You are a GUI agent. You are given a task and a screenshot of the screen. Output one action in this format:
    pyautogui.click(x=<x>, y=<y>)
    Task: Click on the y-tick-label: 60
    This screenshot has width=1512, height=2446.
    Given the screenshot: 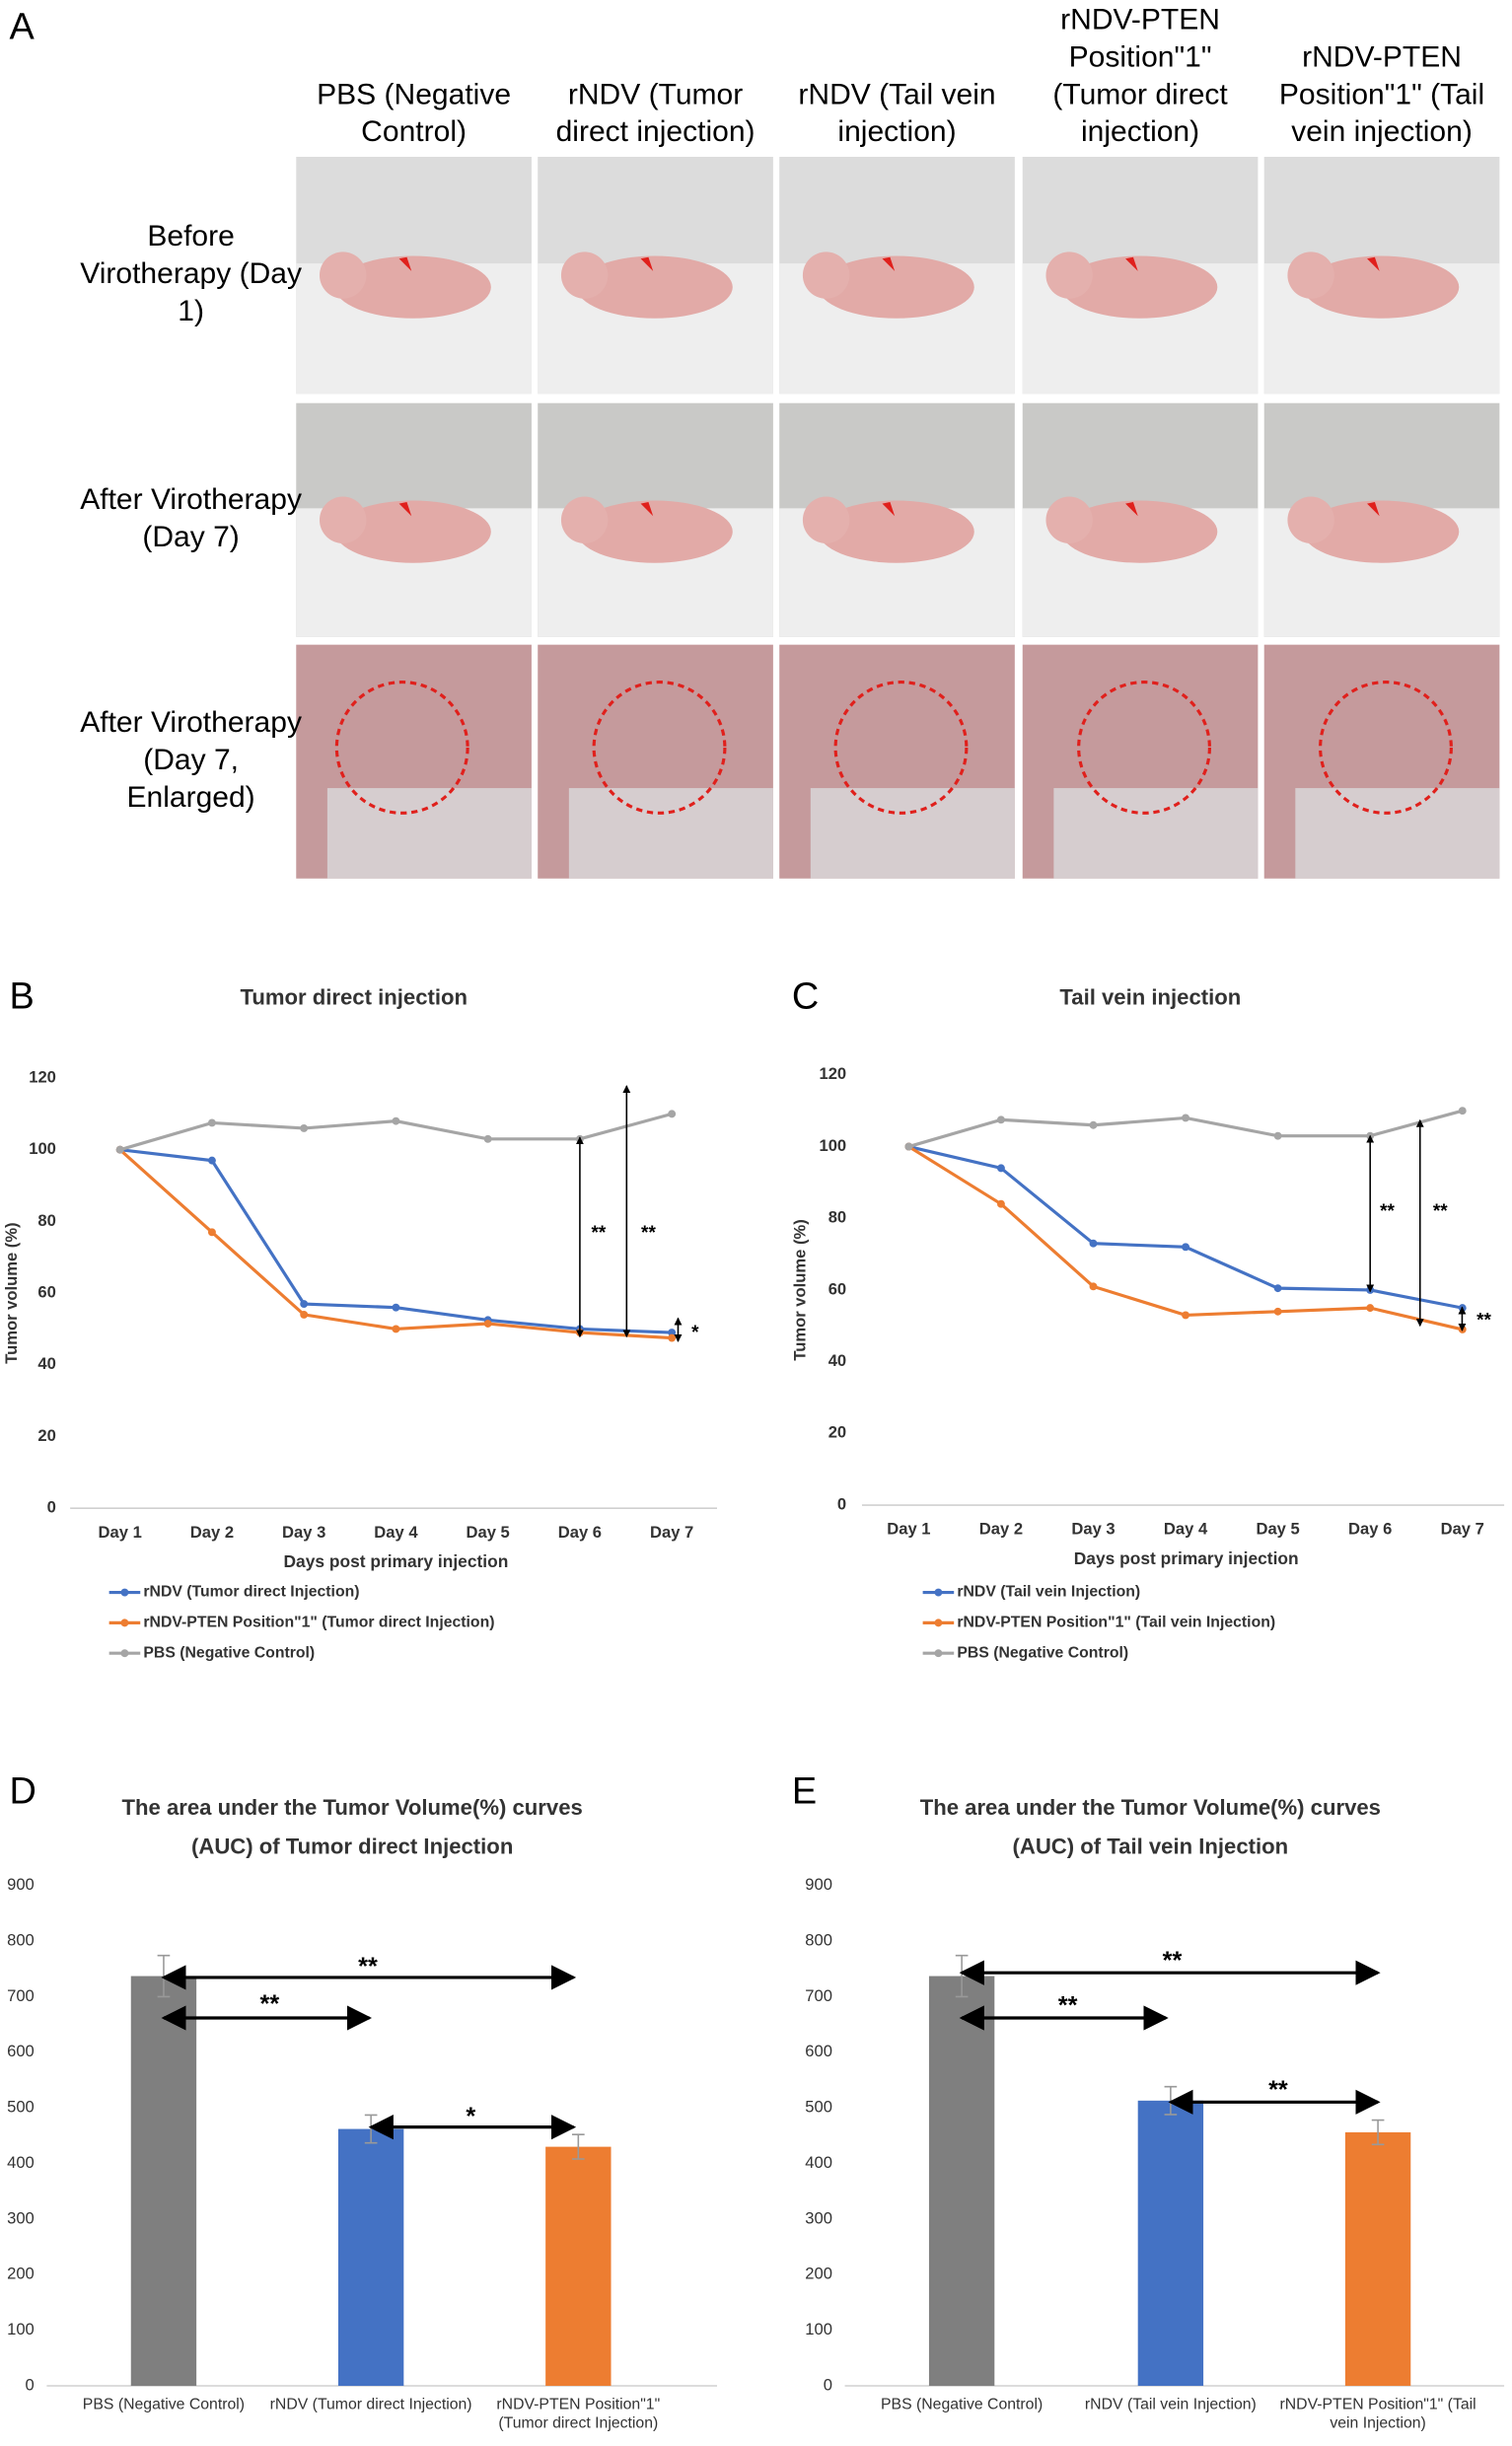 What is the action you would take?
    pyautogui.click(x=46, y=1291)
    